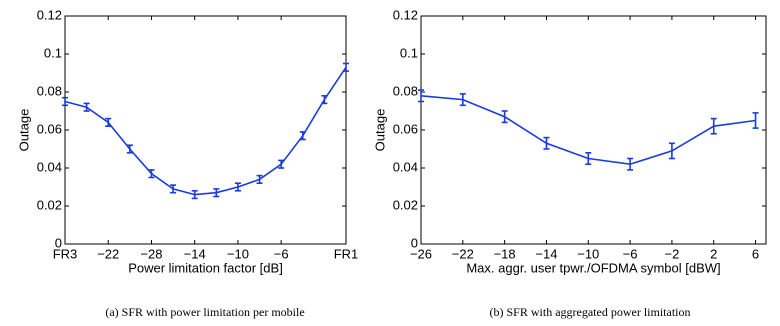  Describe the element at coordinates (593, 267) in the screenshot. I see `x-axis-label: Max. aggr. user tpwr./OFDMA symbol [dBW]` at that location.